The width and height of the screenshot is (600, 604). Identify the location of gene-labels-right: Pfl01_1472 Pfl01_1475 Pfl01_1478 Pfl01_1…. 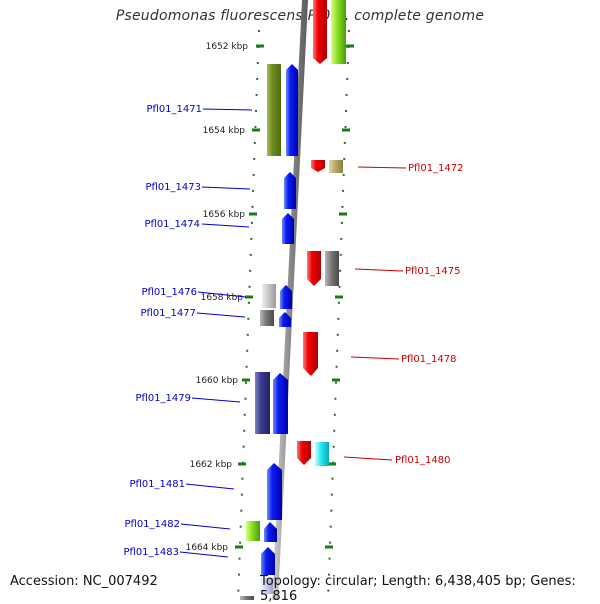
(429, 314).